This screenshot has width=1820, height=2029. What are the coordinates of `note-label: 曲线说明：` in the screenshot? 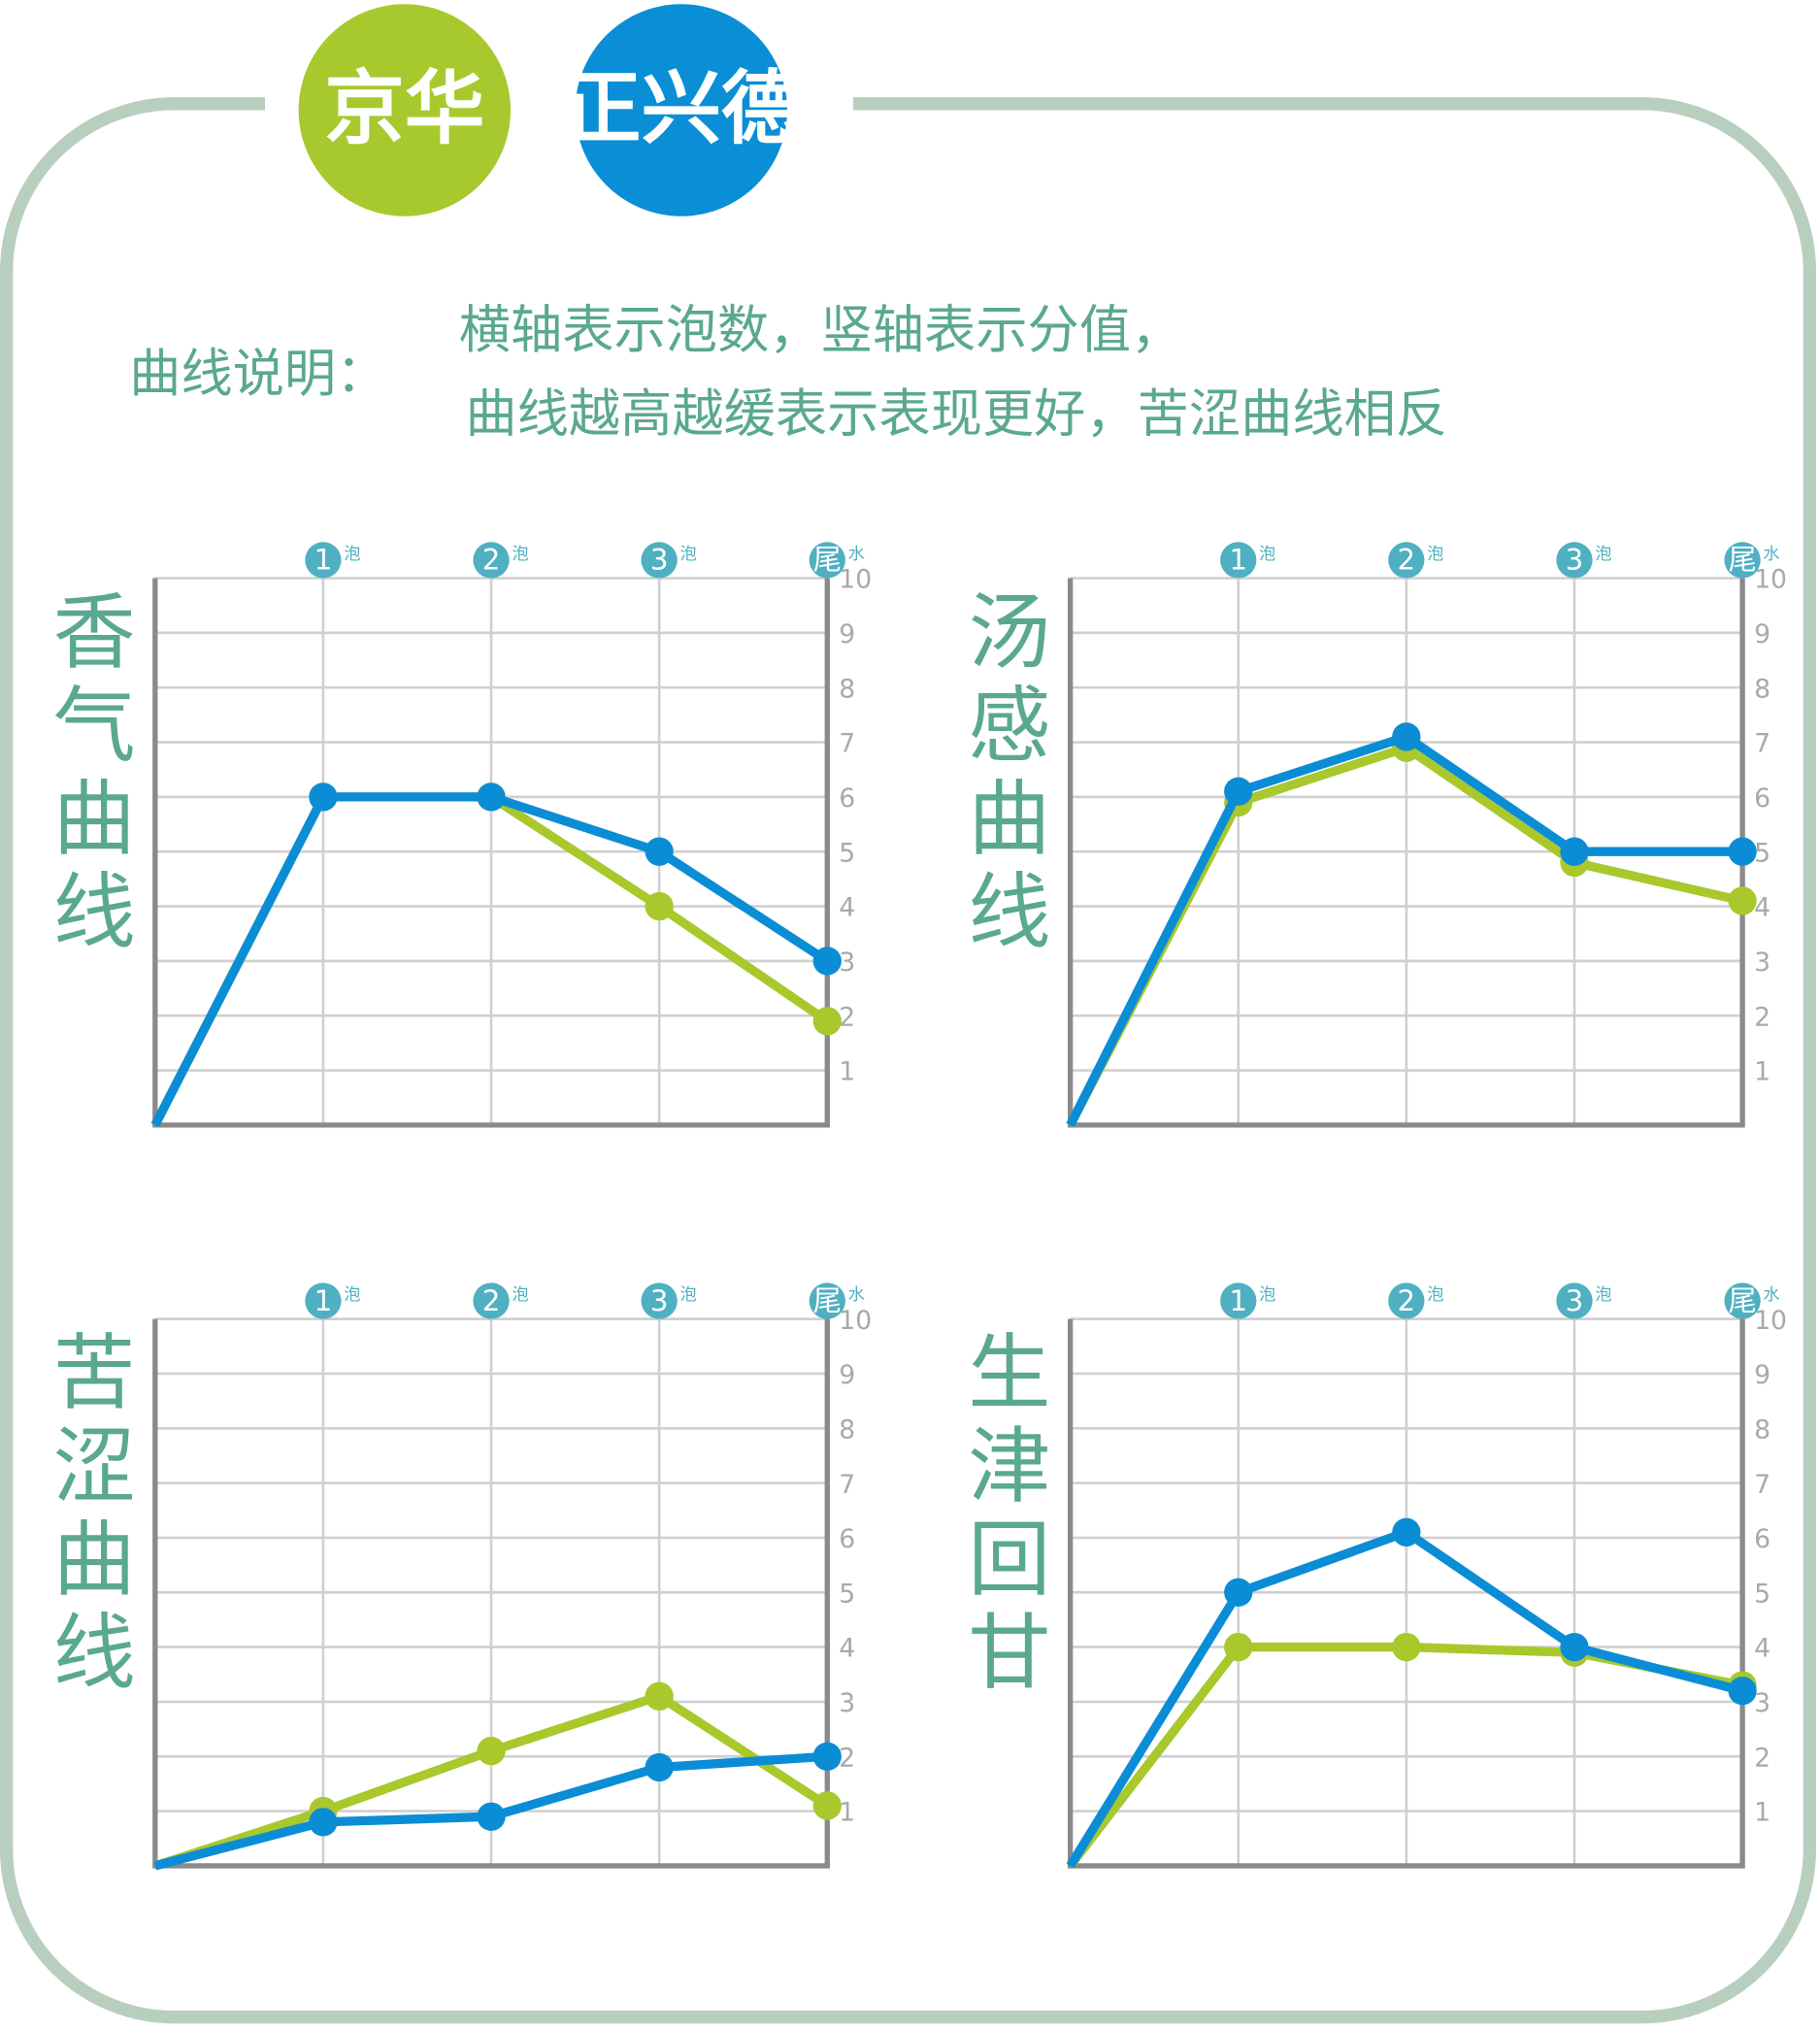 It's located at (258, 374).